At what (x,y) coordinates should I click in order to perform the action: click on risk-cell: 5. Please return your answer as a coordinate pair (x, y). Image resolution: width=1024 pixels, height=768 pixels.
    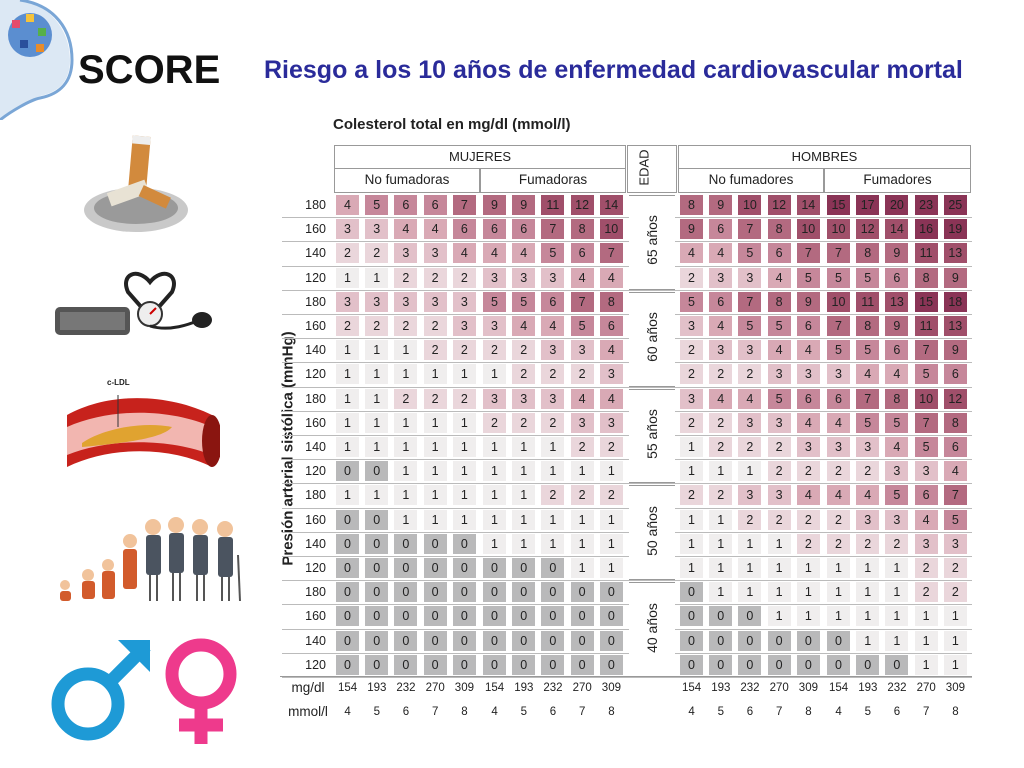
    Looking at the image, I should click on (955, 519).